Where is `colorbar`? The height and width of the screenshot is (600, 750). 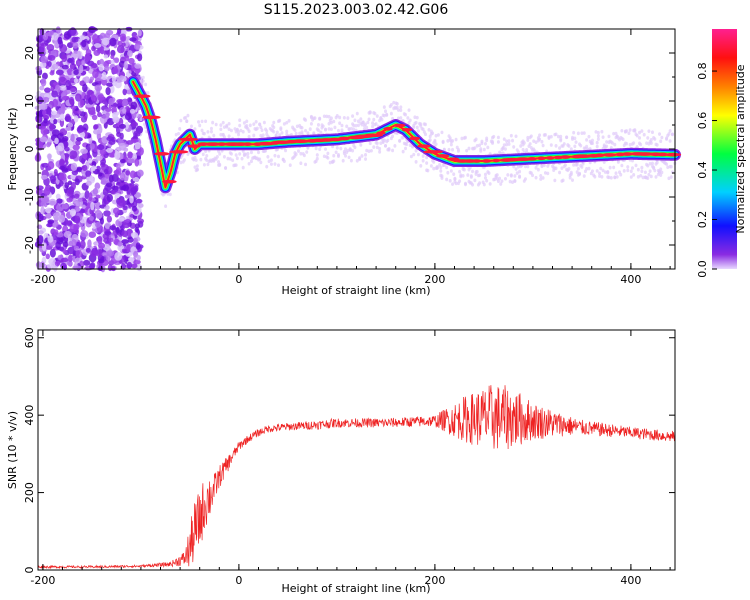 colorbar is located at coordinates (724, 149).